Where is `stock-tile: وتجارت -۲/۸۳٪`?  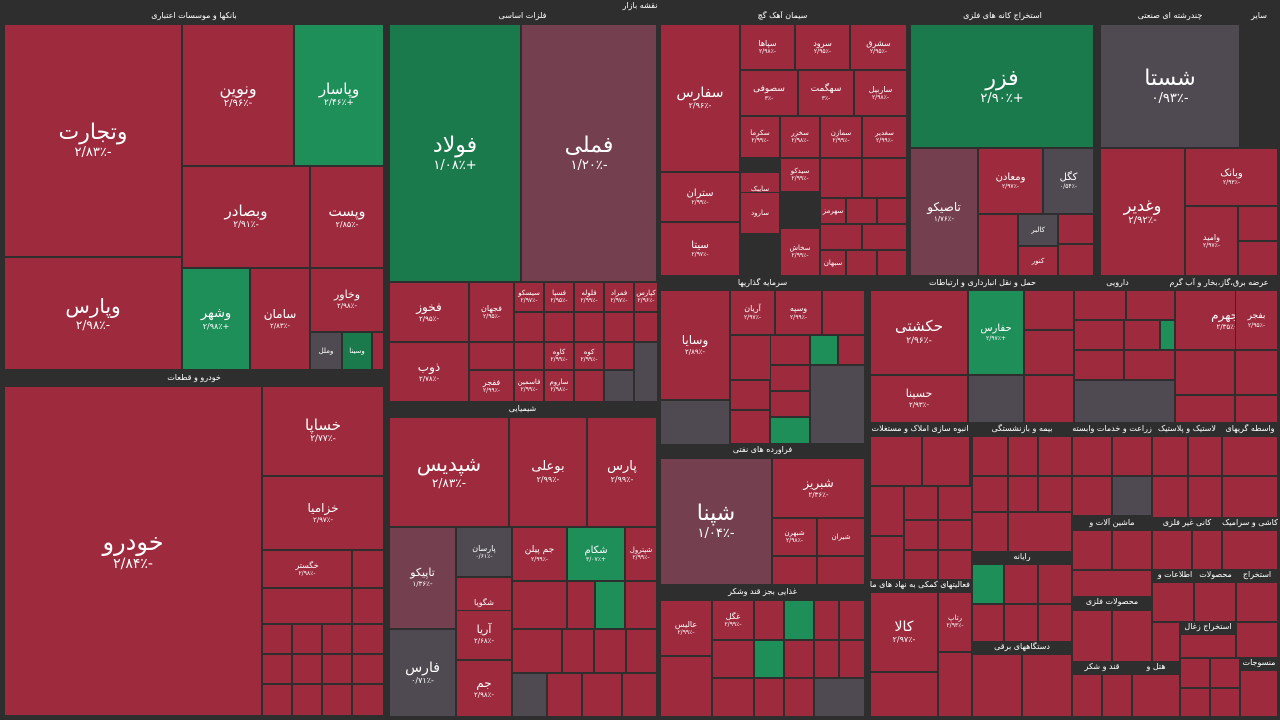
stock-tile: وتجارت -۲/۸۳٪ is located at coordinates (93, 140).